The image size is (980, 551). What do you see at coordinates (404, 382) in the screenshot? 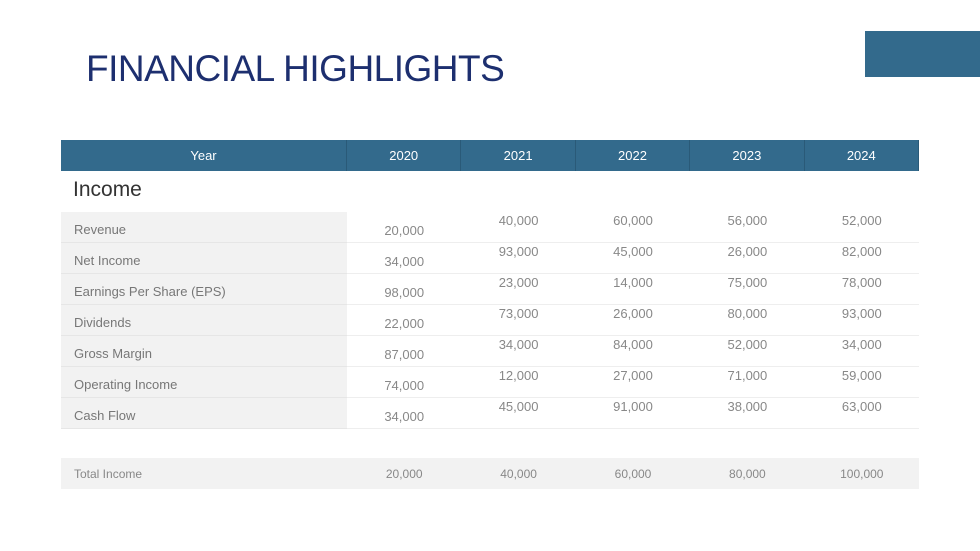
I see `value-cell: 74,000` at bounding box center [404, 382].